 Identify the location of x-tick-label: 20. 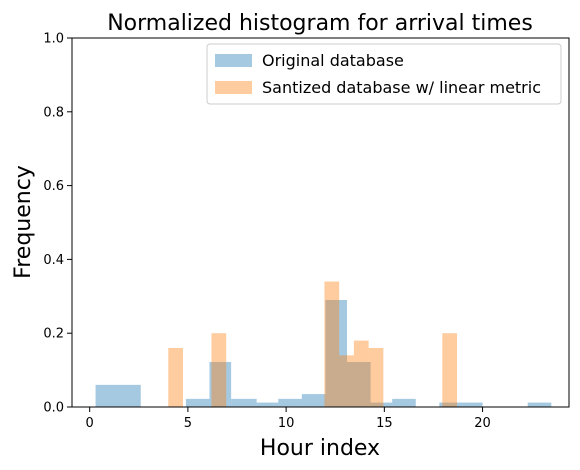
(482, 423).